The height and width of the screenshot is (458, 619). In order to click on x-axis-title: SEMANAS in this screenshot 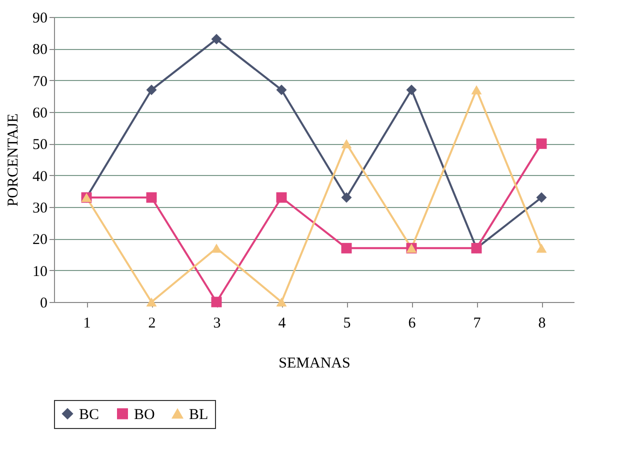, I will do `click(314, 364)`.